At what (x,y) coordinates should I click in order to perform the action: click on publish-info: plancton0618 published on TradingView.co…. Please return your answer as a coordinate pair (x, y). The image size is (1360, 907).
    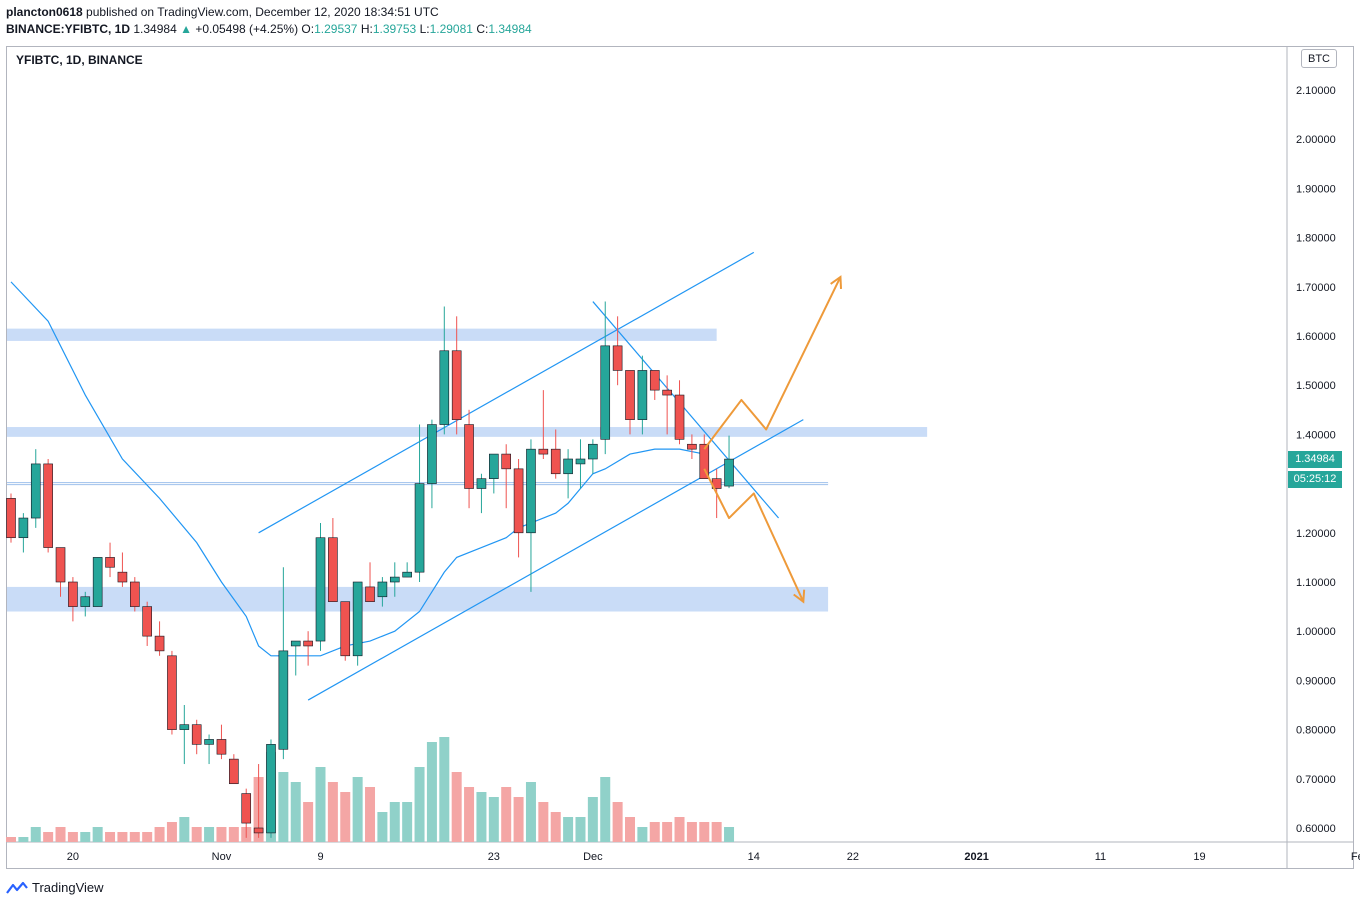
    Looking at the image, I should click on (222, 12).